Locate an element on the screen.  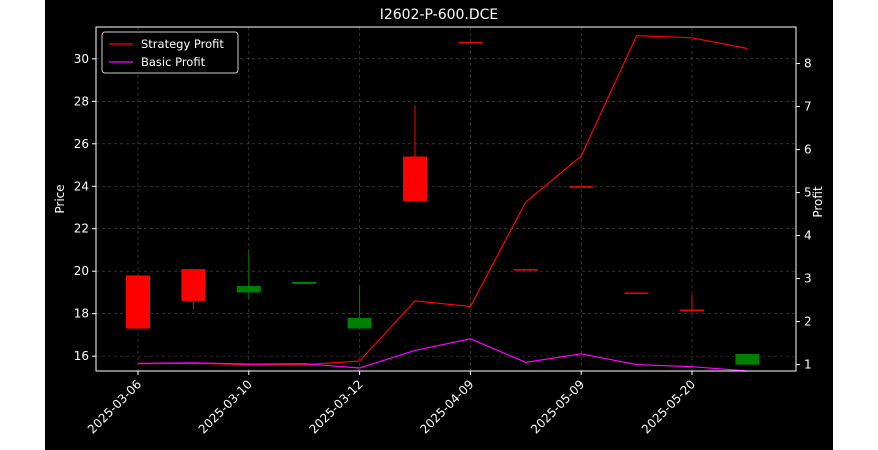
y-tick-label-right: 5 is located at coordinates (808, 193).